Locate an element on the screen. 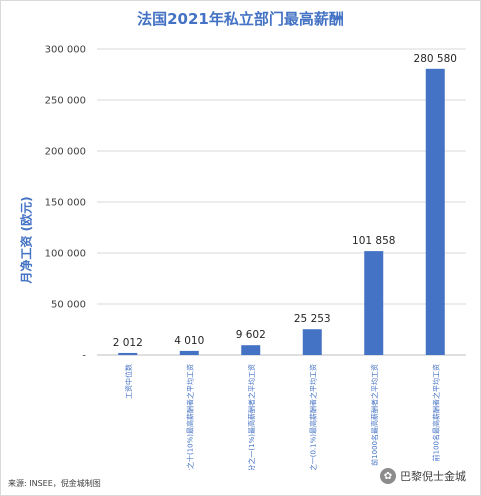 This screenshot has width=481, height=496. watermark-logo: ✿ 巴黎倪士金城 is located at coordinates (423, 476).